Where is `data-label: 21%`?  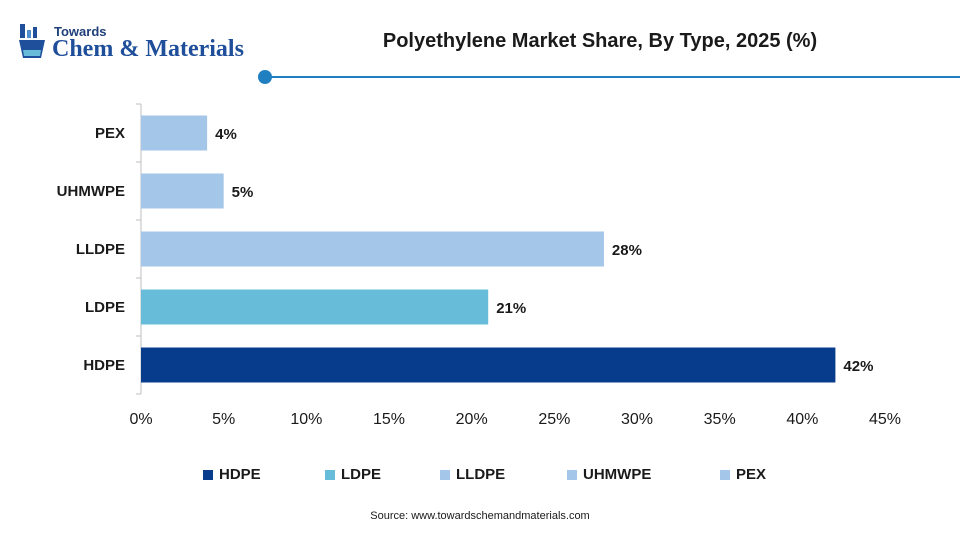
data-label: 21% is located at coordinates (511, 308).